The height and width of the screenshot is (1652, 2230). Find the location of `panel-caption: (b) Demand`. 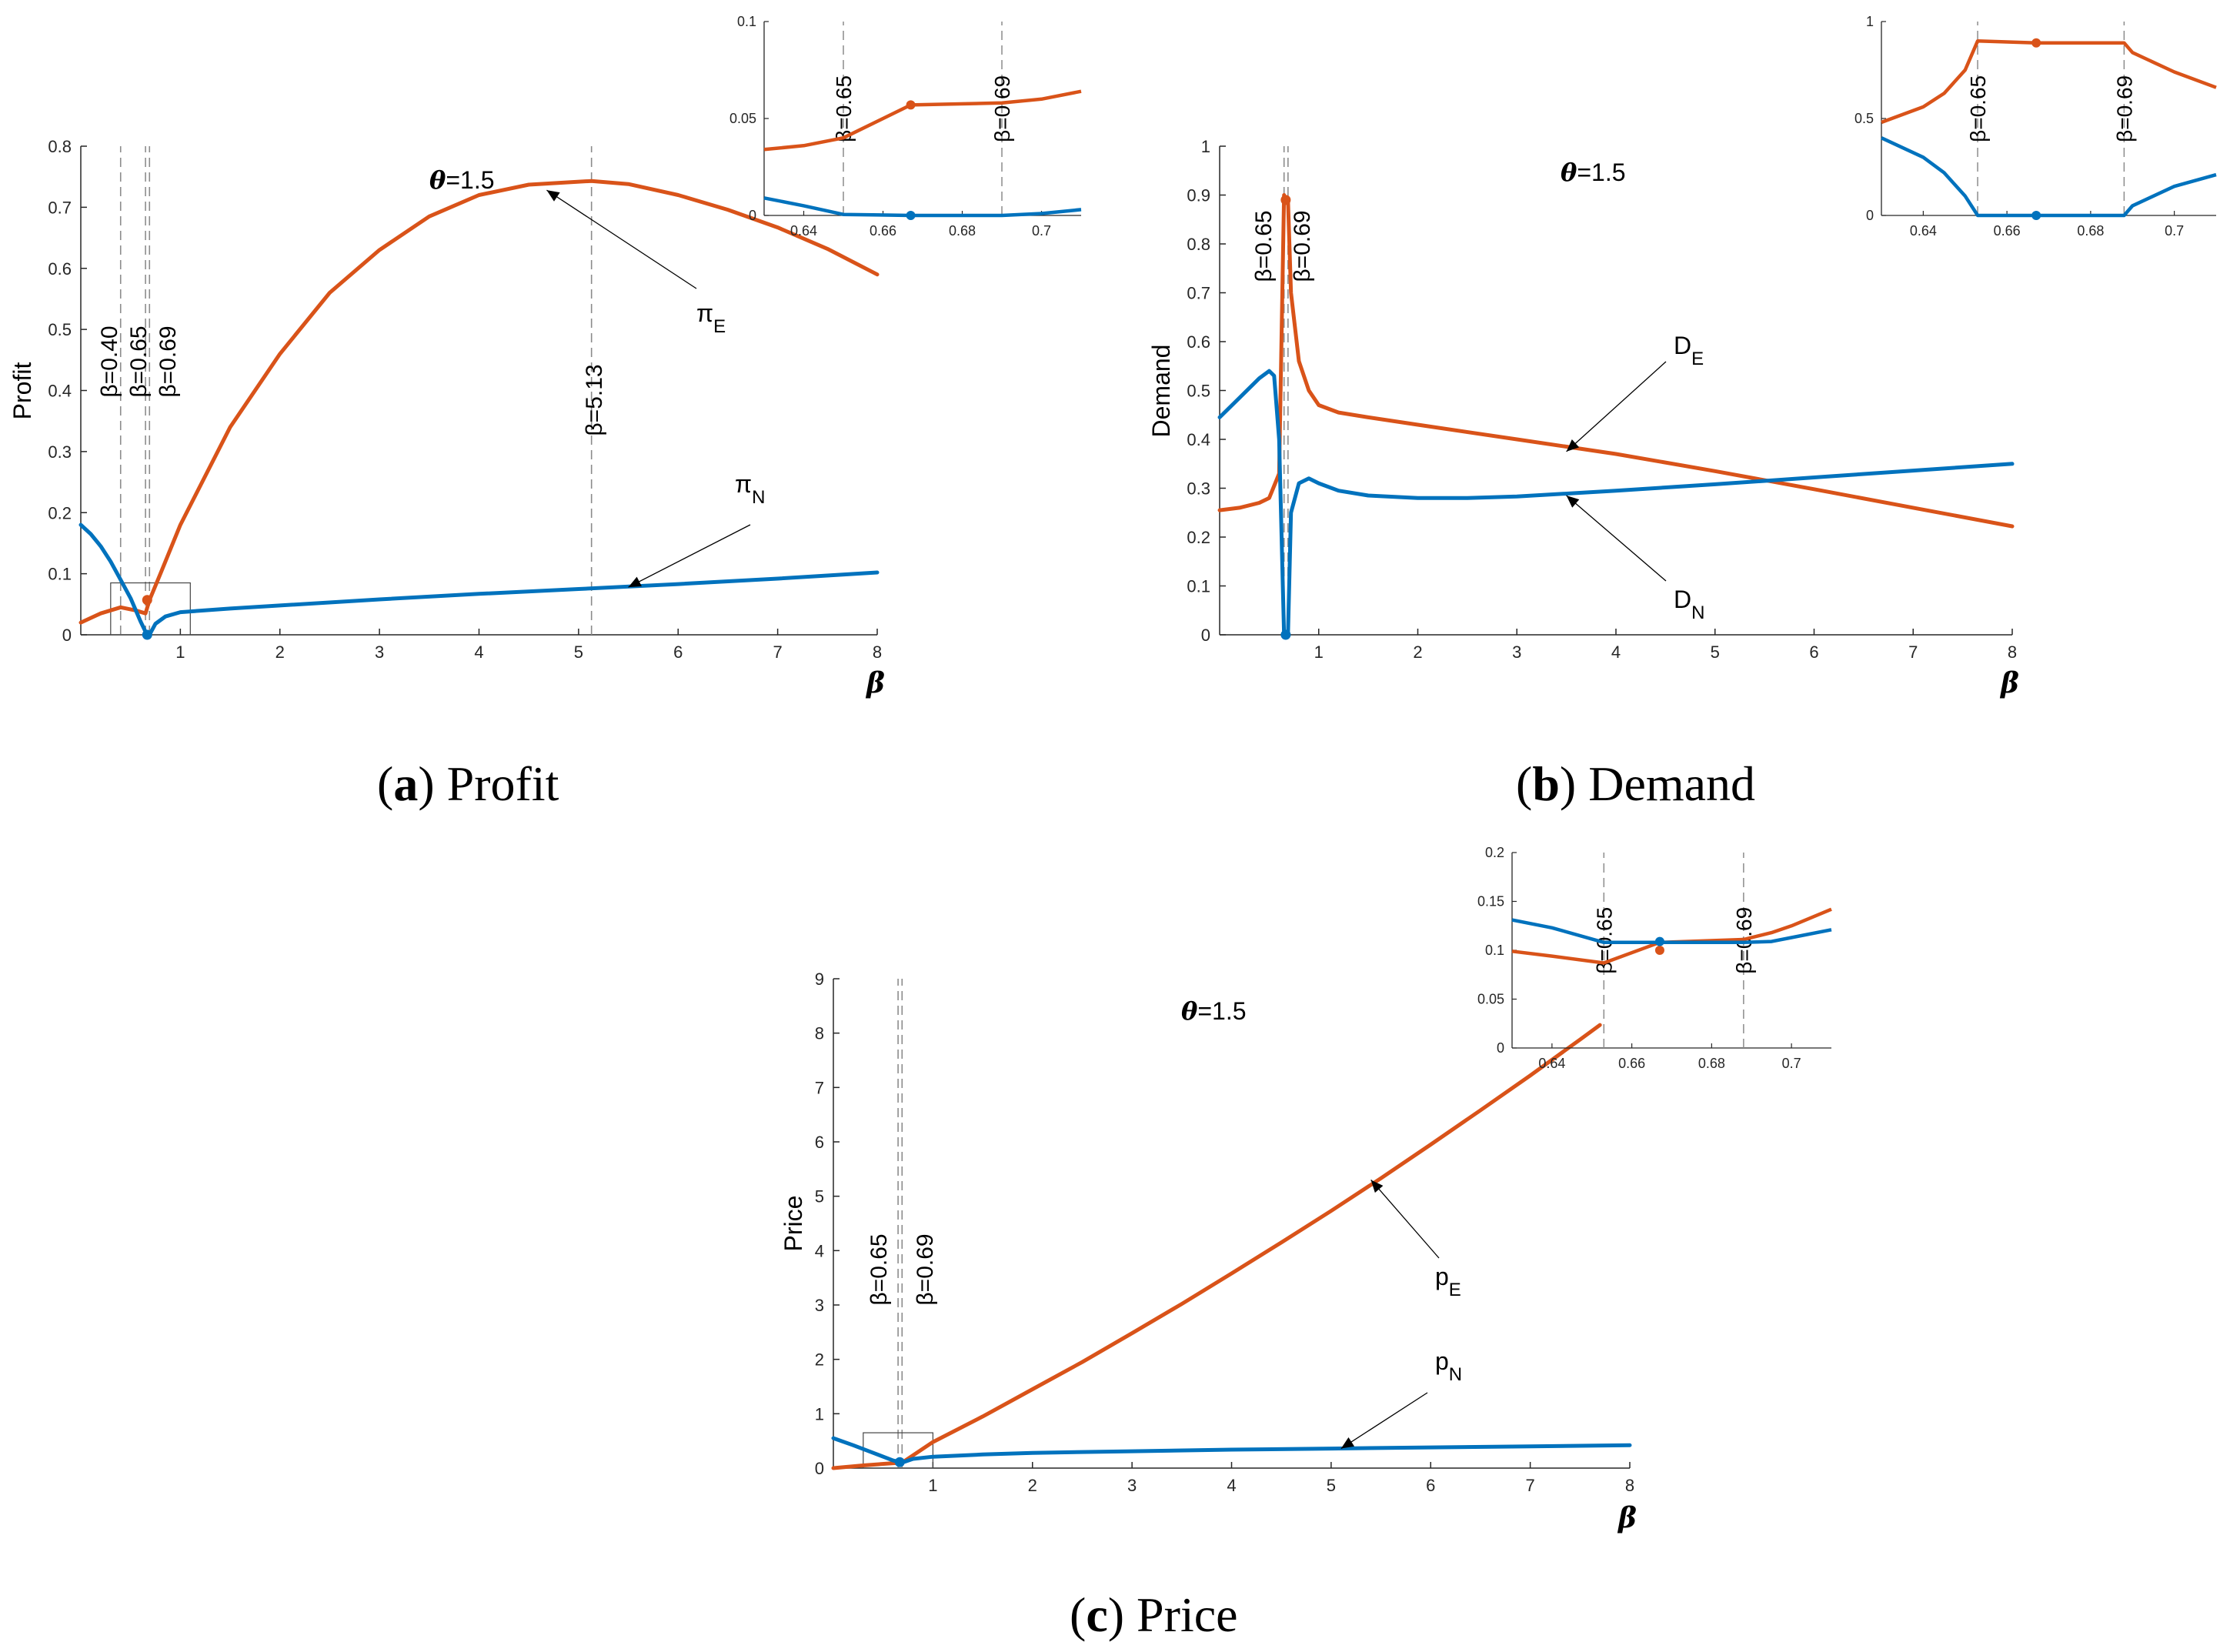

panel-caption: (b) Demand is located at coordinates (1635, 783).